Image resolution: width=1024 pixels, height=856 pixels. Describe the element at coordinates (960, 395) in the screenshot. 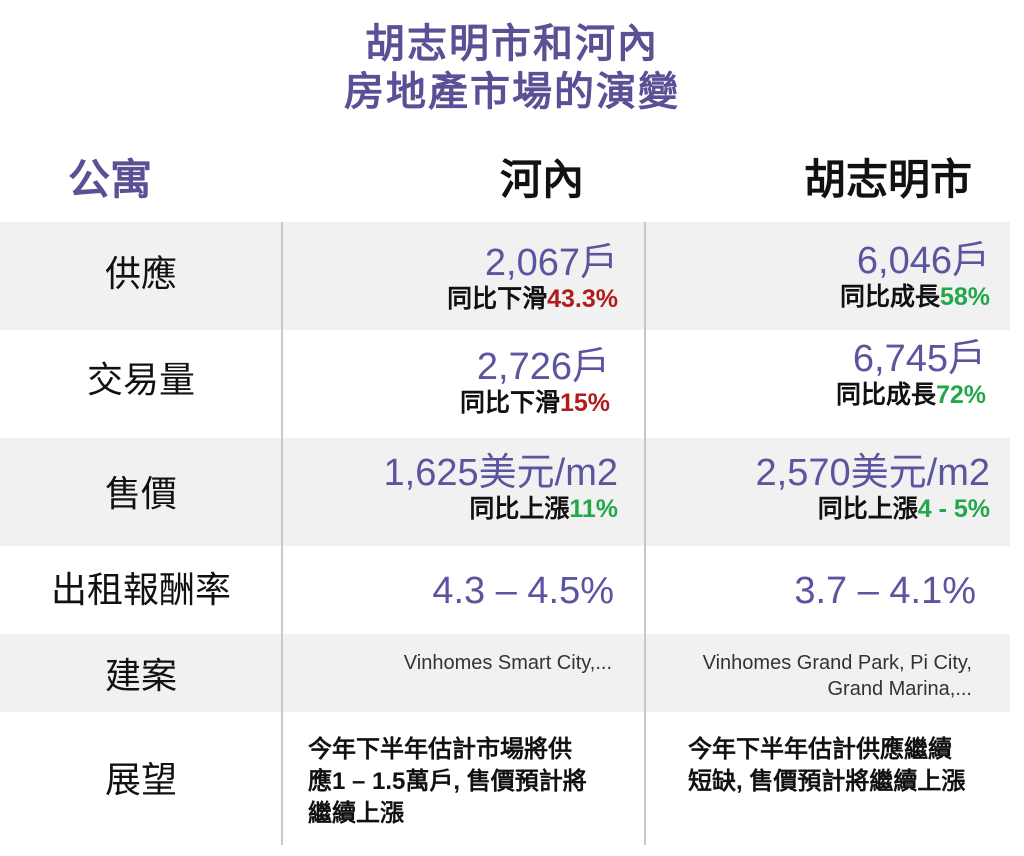

I see `change-value: 72%` at that location.